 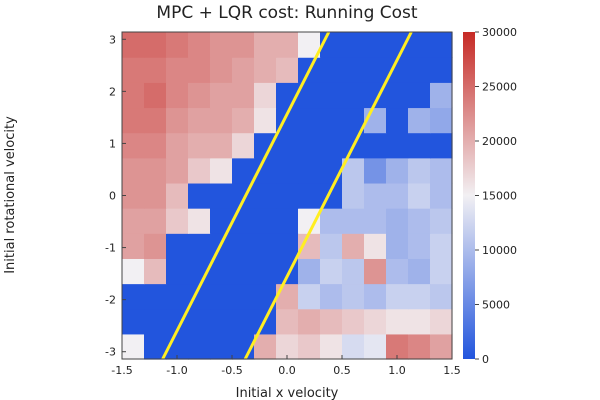 I want to click on x-tick-label: -1.5, so click(x=121, y=370).